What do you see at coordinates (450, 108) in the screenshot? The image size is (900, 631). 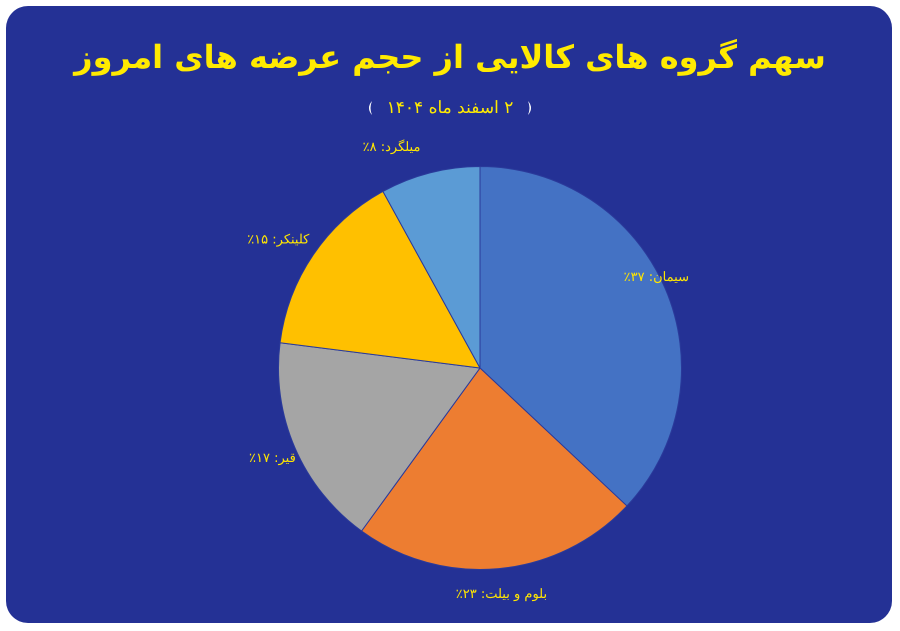 I see `chart-subtitle: ۲ اسفند ماه ۱۴۰۴` at bounding box center [450, 108].